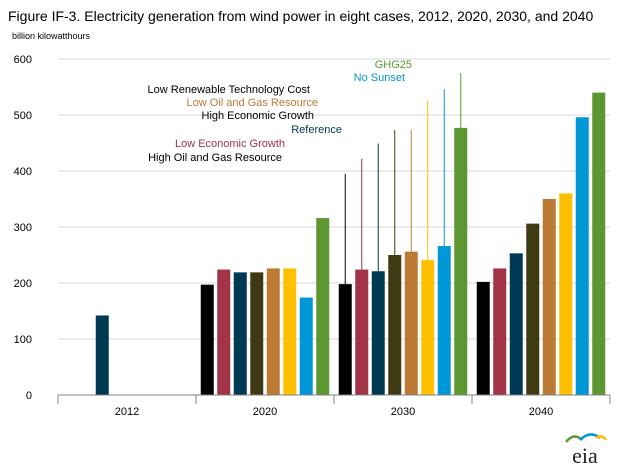  I want to click on x-tick-label: 2030, so click(403, 412).